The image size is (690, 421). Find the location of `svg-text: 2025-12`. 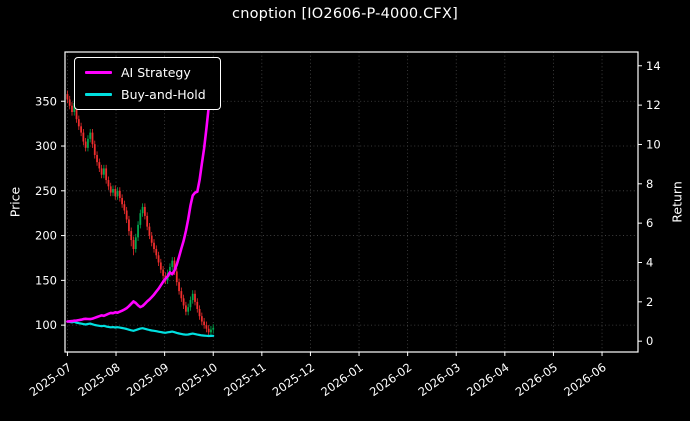

svg-text: 2025-12 is located at coordinates (293, 379).